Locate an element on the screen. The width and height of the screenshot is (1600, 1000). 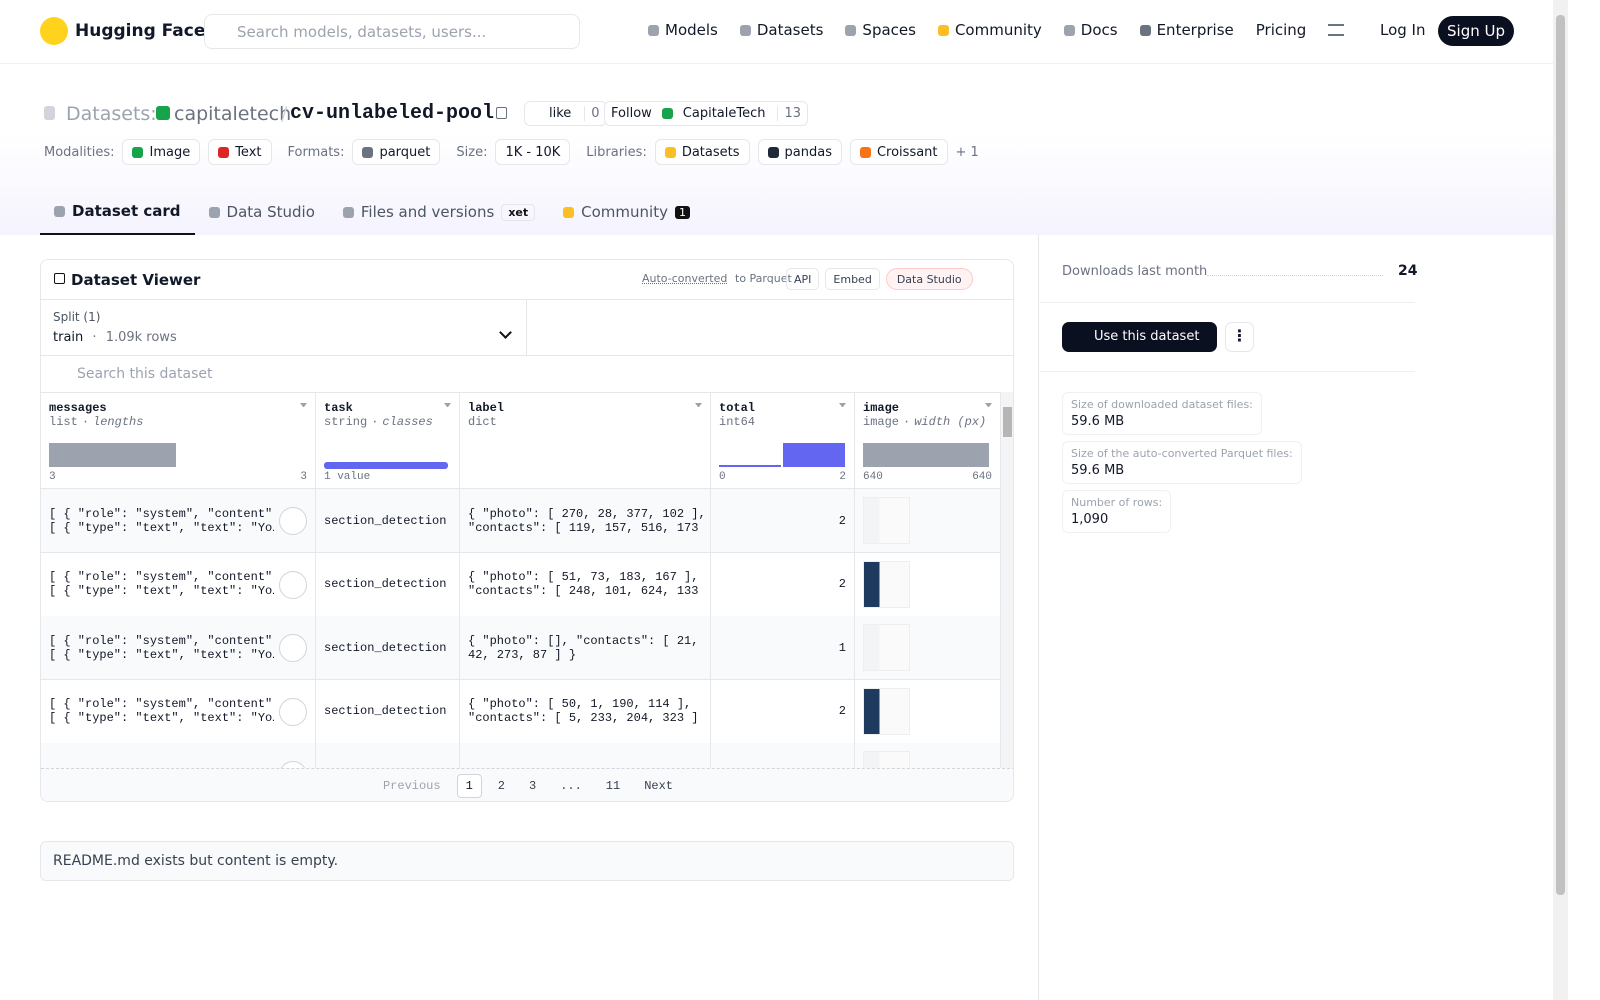
follow-button: Follow CapitaleTech 13 is located at coordinates (706, 113).